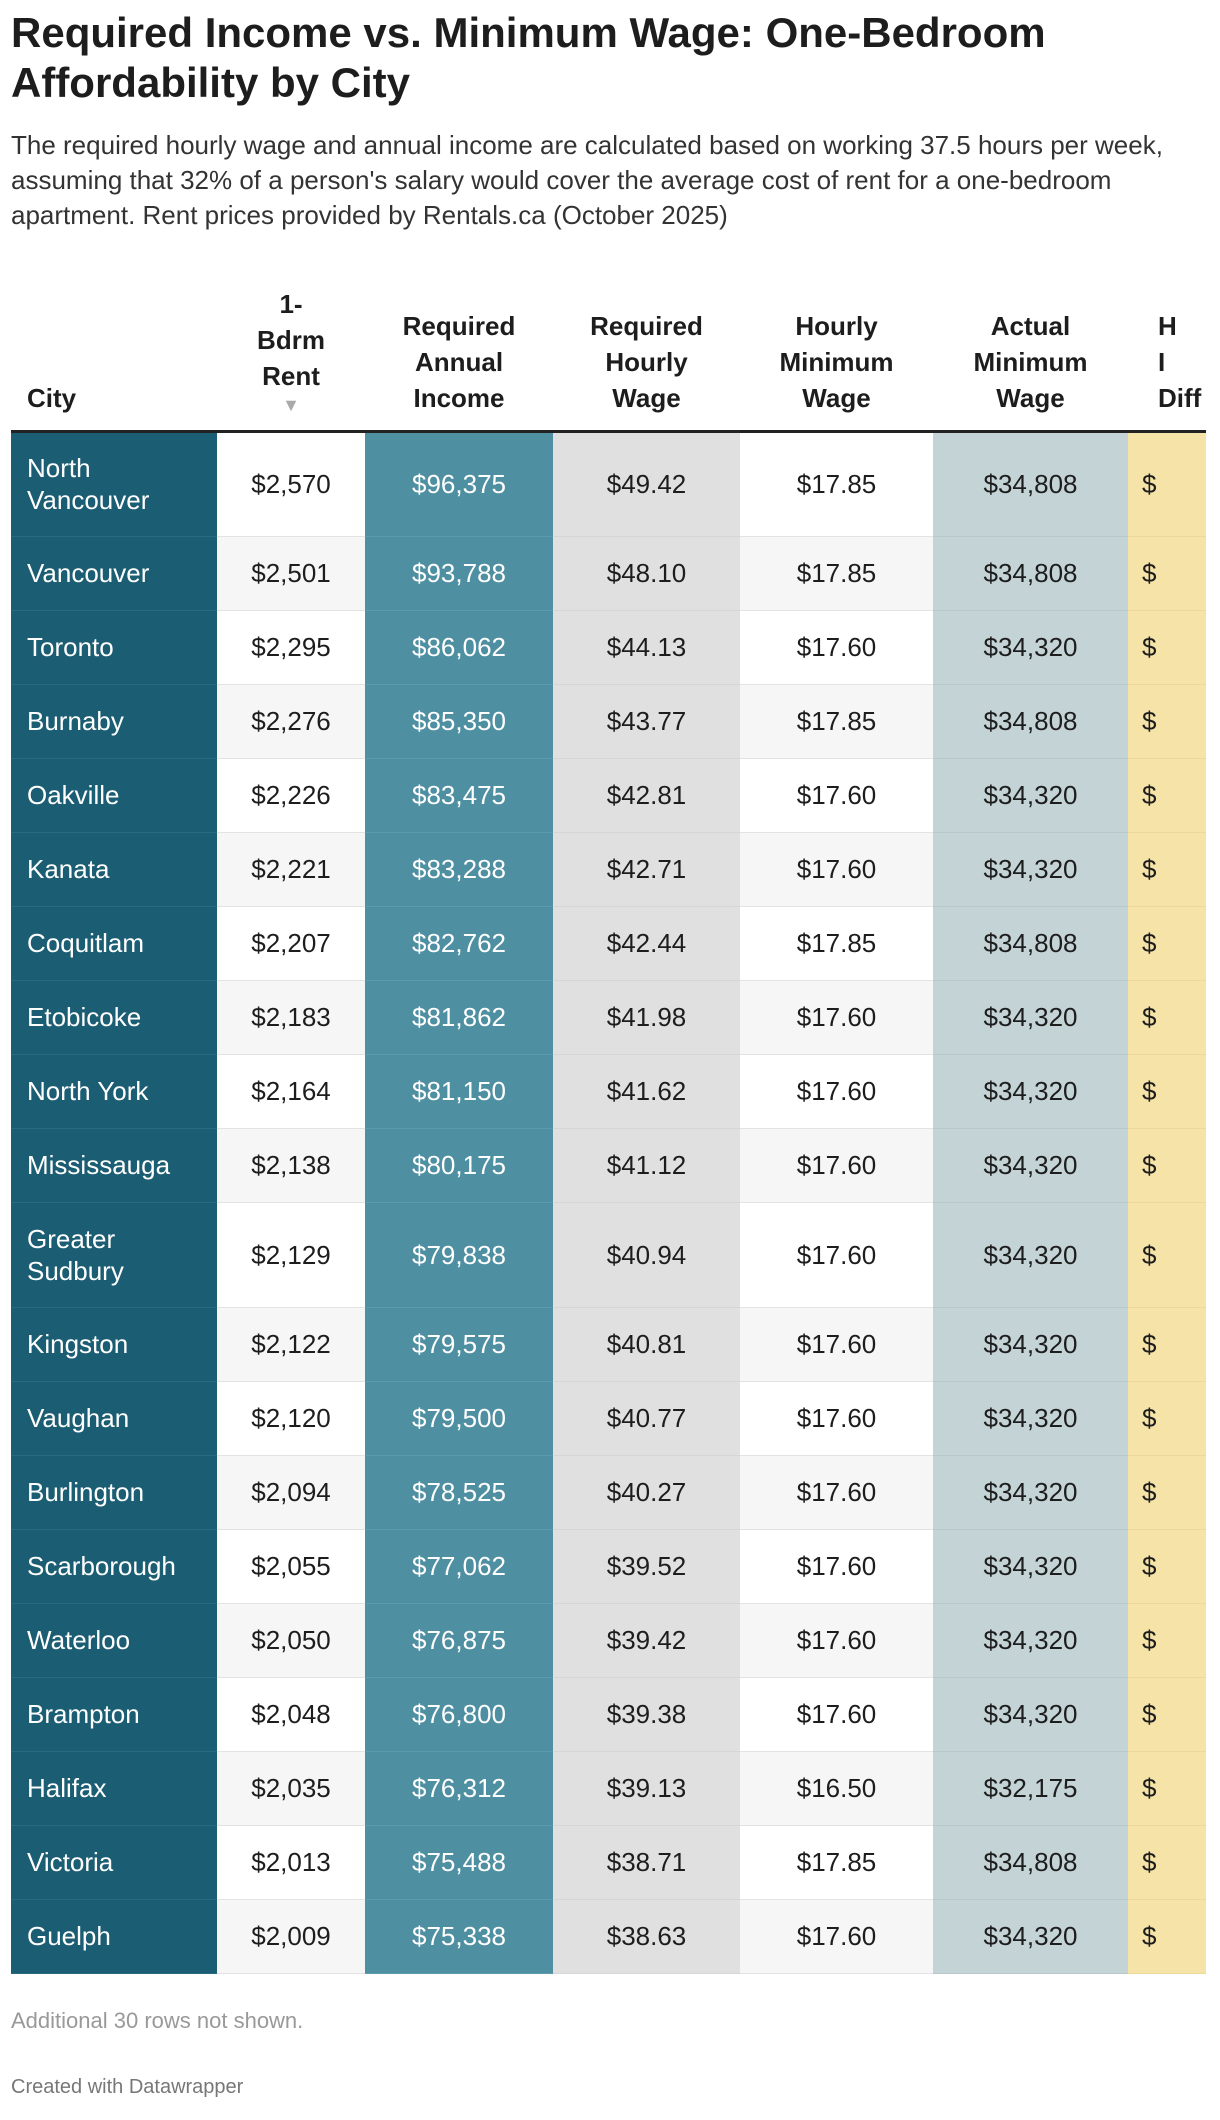 The width and height of the screenshot is (1220, 2120). I want to click on value-cell: $78,525, so click(459, 1492).